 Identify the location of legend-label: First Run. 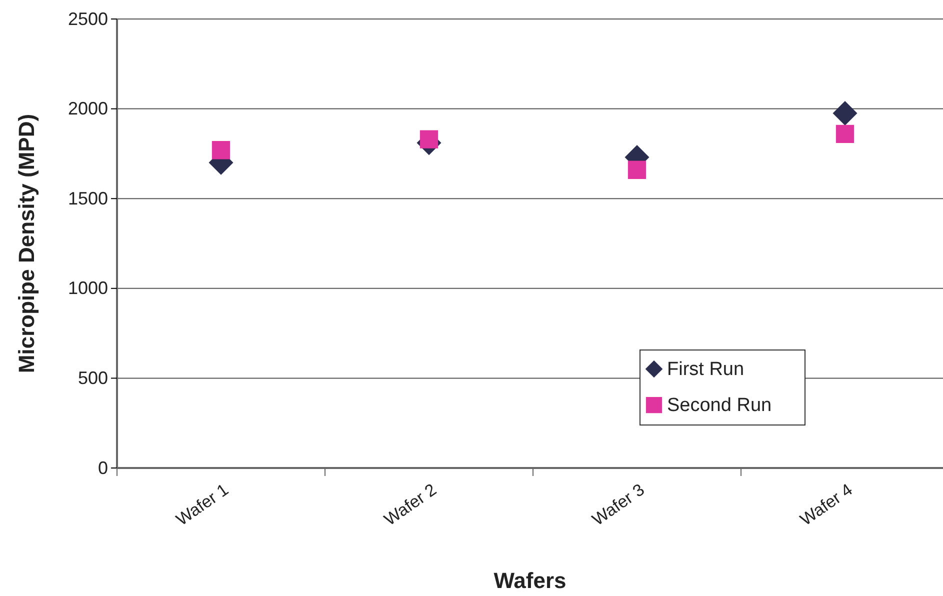
(705, 369).